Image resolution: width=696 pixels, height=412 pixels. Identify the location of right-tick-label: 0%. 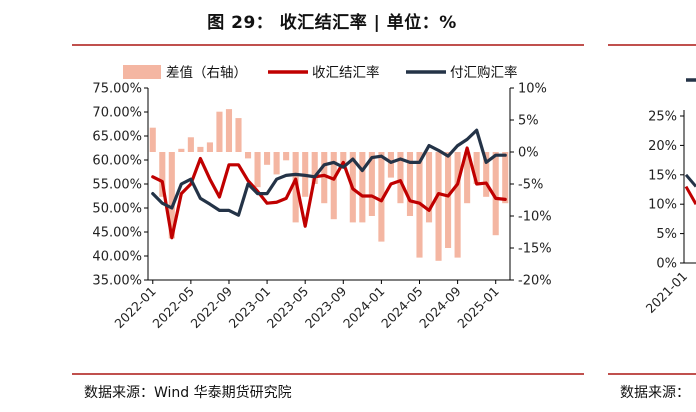
(528, 153).